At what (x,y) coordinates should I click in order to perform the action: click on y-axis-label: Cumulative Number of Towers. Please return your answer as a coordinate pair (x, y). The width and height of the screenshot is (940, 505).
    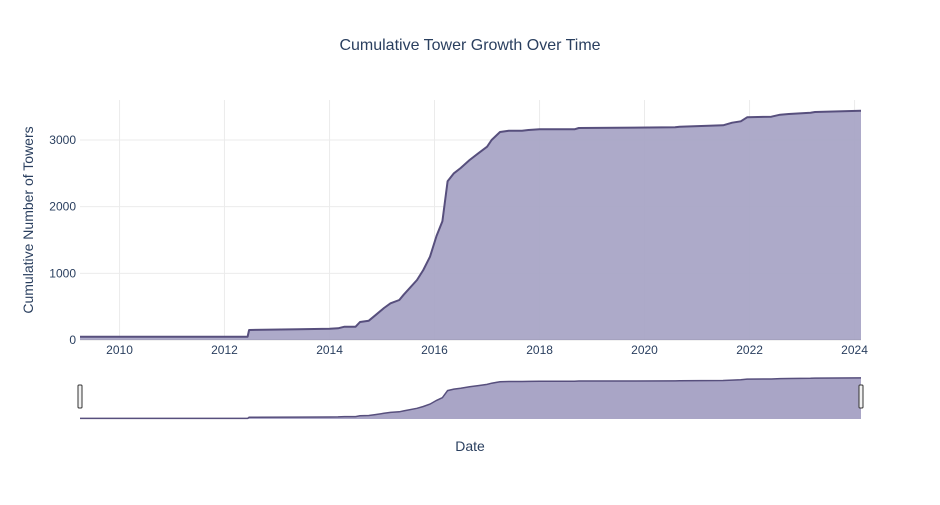
    Looking at the image, I should click on (28, 219).